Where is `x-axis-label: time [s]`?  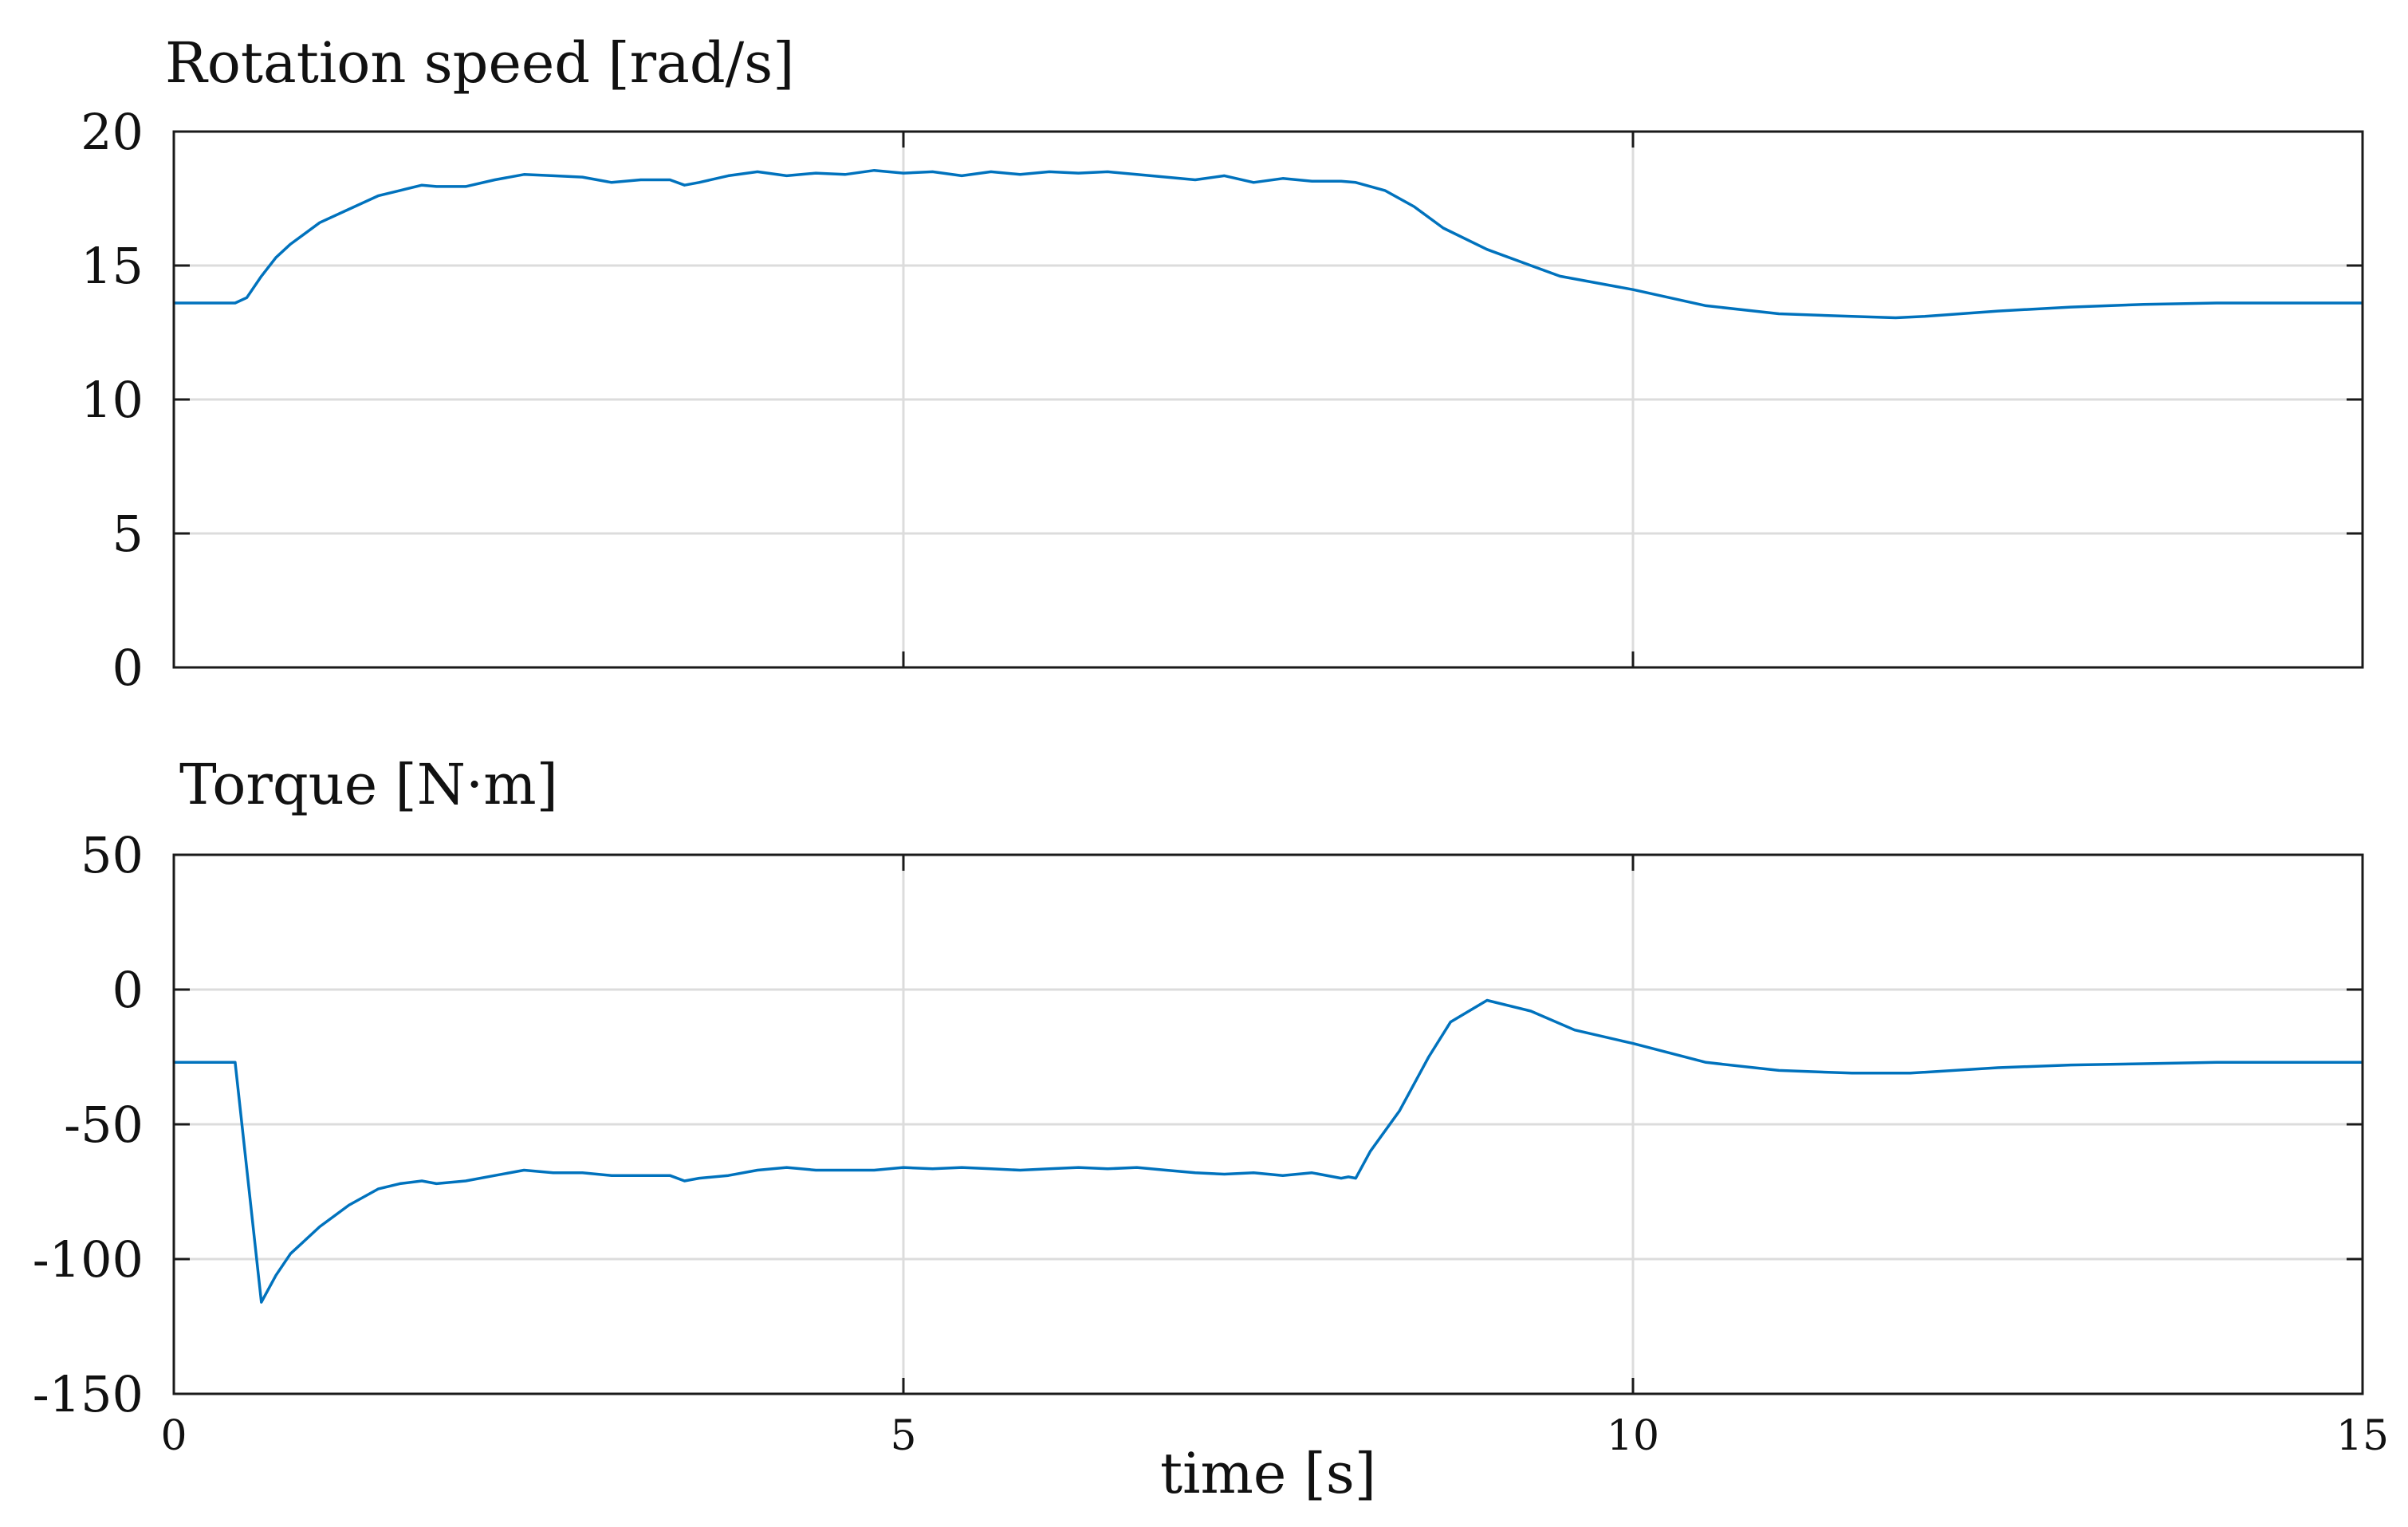
x-axis-label: time [s] is located at coordinates (1268, 1473).